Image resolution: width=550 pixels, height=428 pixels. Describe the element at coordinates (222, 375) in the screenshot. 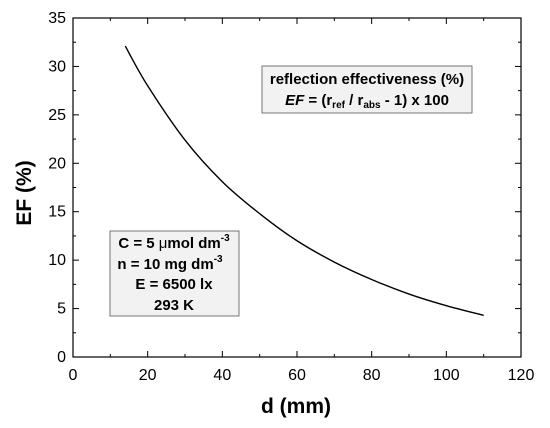

I see `x-tick-label: 40` at that location.